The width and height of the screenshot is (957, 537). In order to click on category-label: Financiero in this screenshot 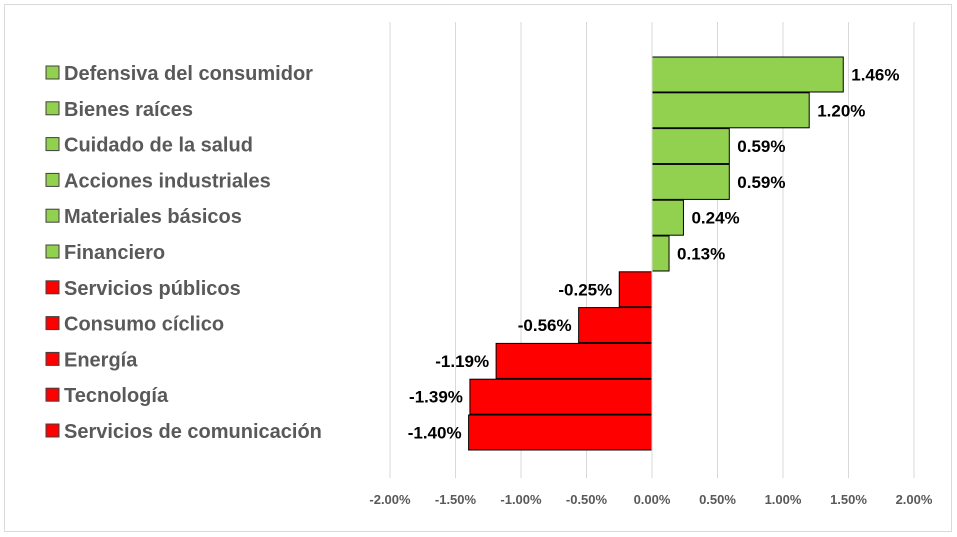, I will do `click(114, 253)`.